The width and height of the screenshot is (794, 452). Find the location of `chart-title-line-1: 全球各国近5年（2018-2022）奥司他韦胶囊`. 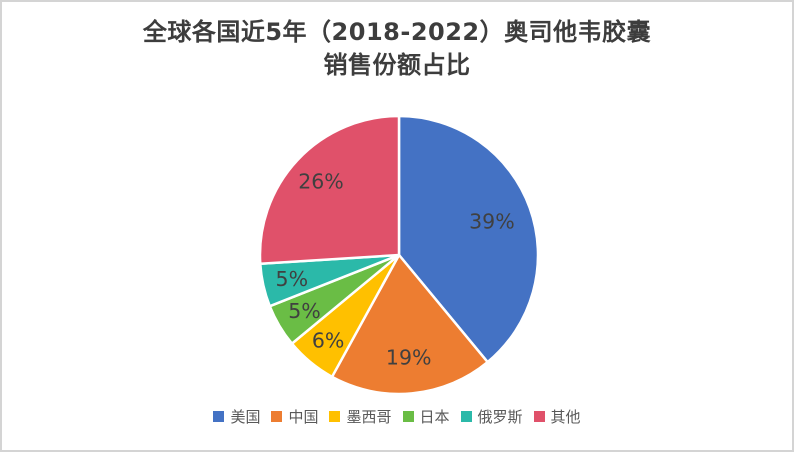

chart-title-line-1: 全球各国近5年（2018-2022）奥司他韦胶囊 is located at coordinates (397, 32).